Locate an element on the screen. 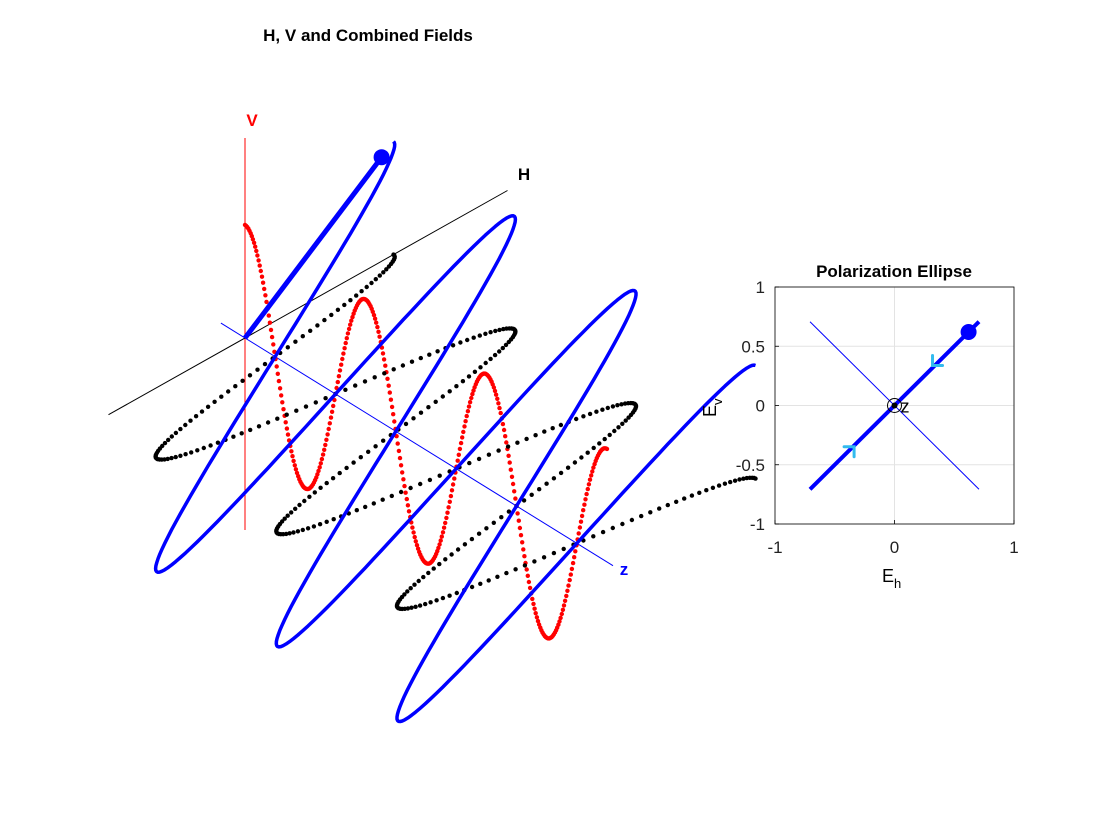  x-tick-label: 0 is located at coordinates (894, 547).